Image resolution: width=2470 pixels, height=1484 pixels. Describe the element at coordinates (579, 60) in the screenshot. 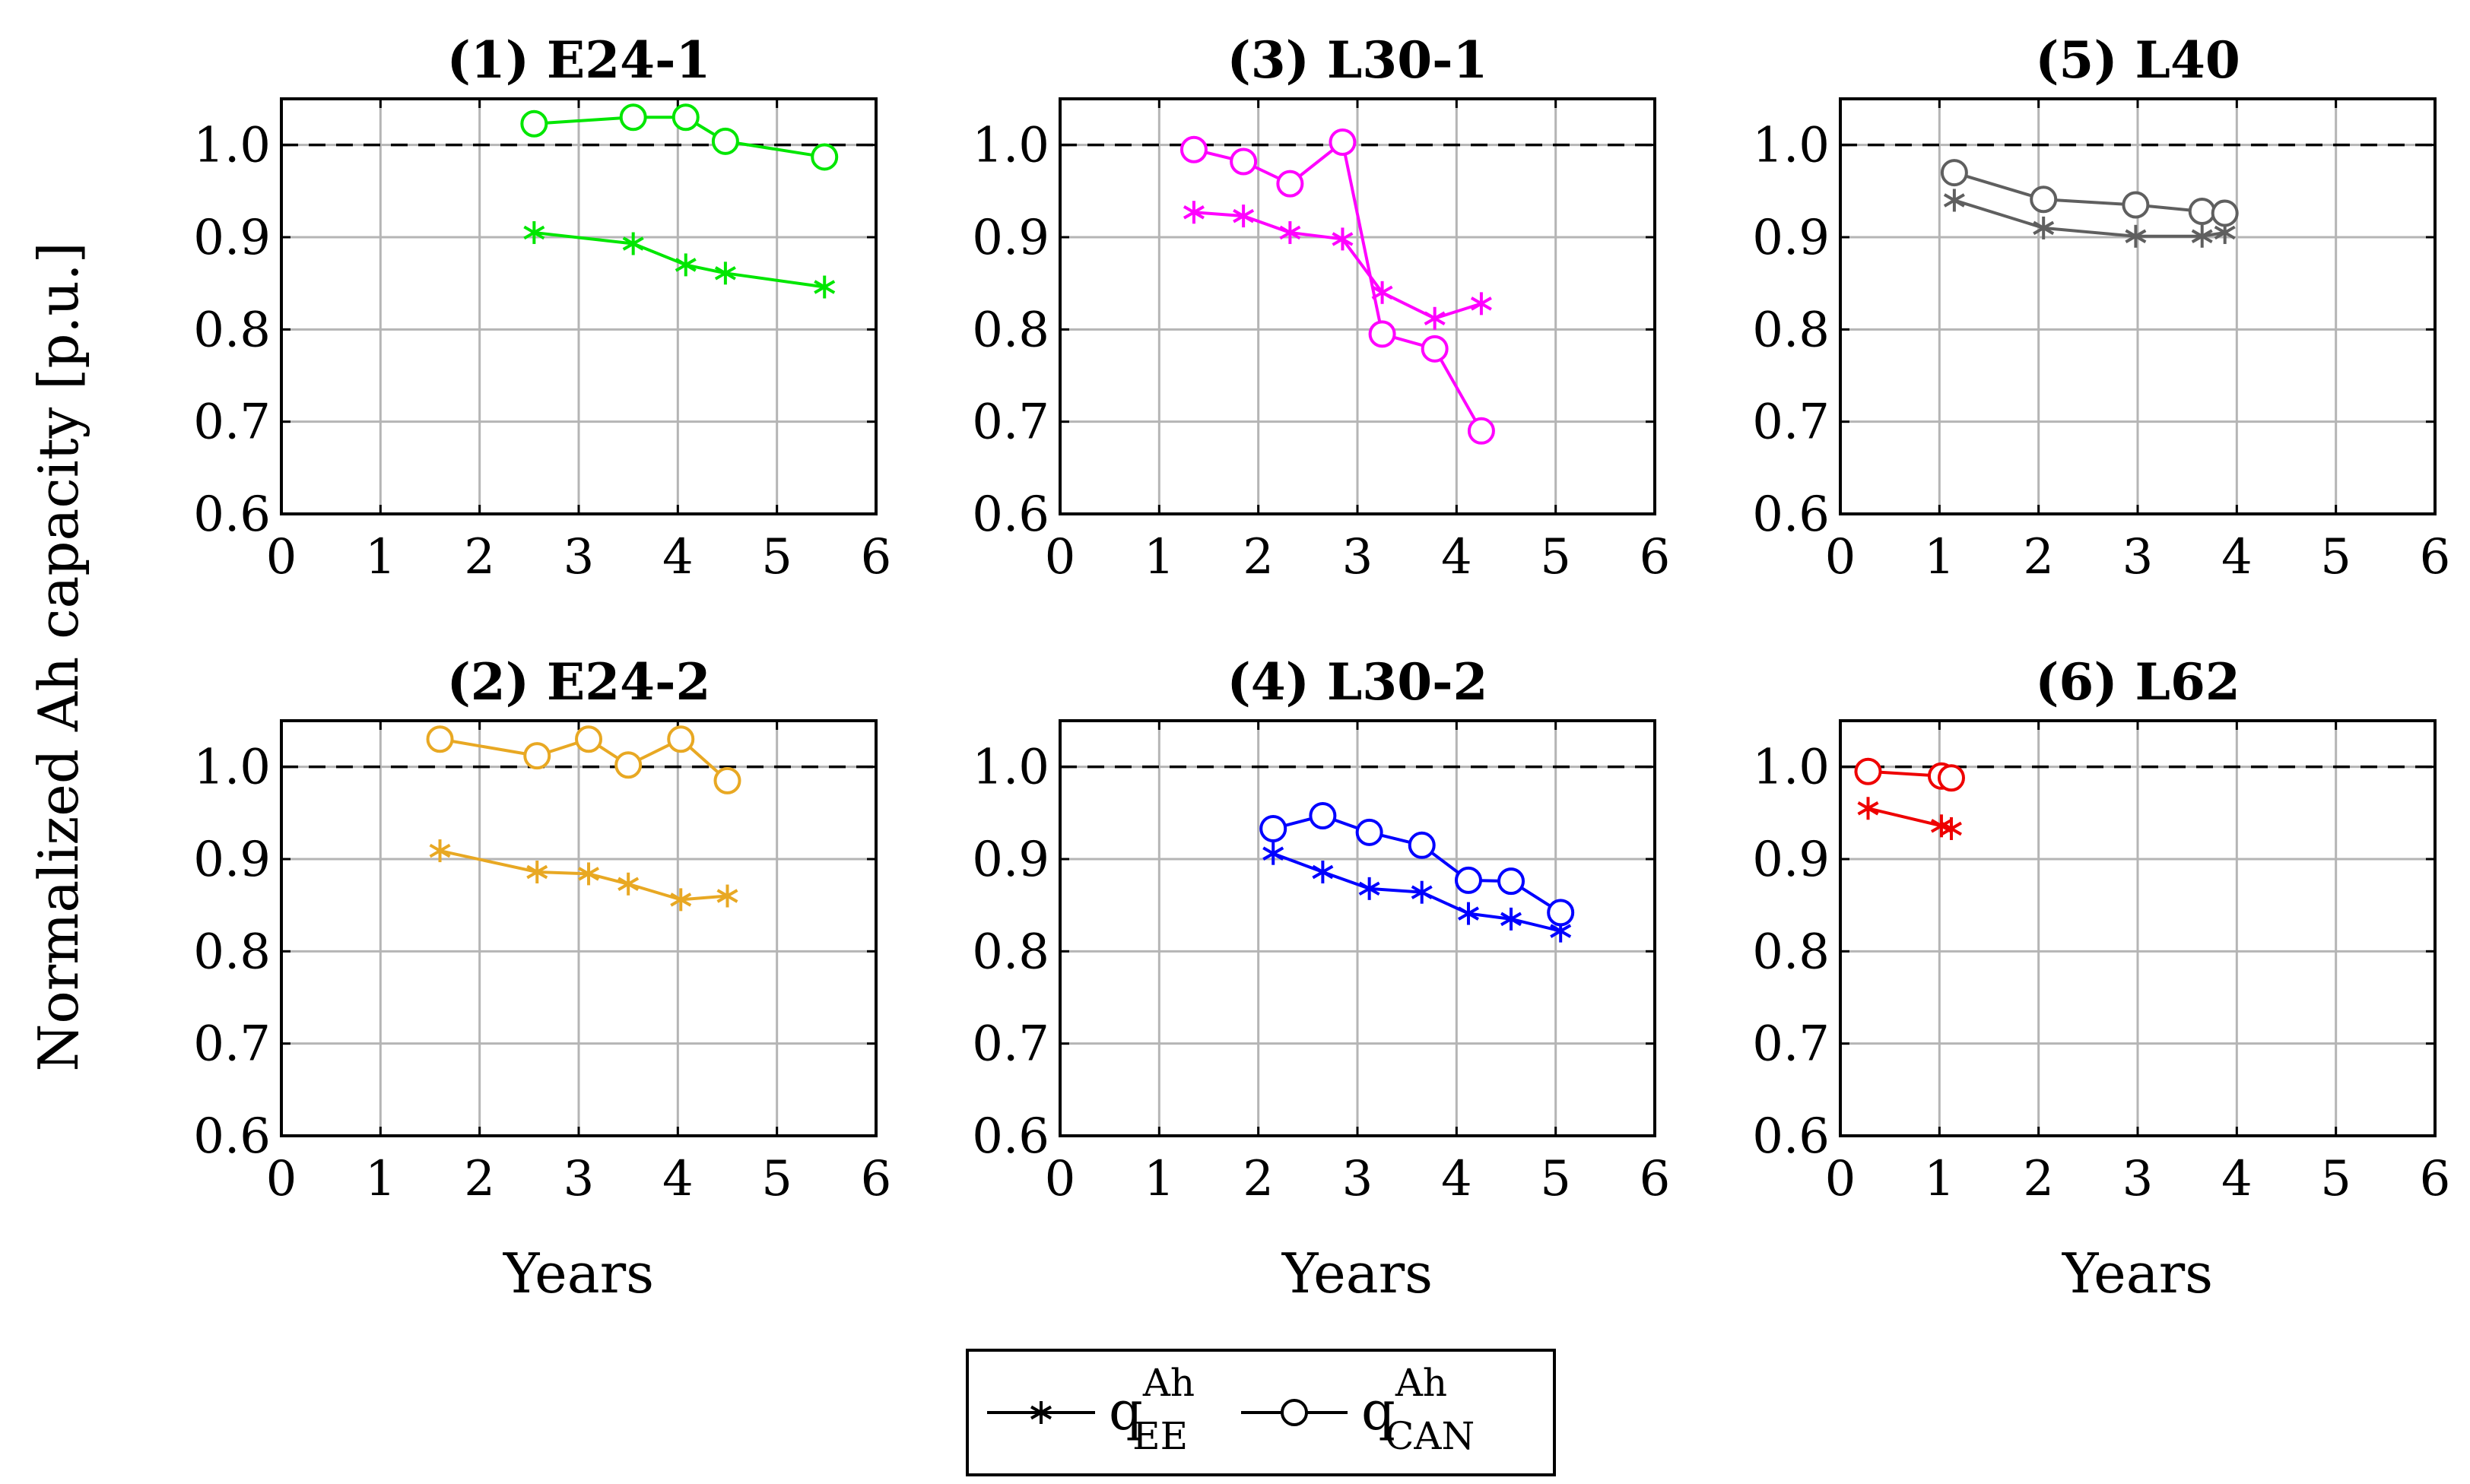

I see `panel-title: (1) E24-1` at that location.